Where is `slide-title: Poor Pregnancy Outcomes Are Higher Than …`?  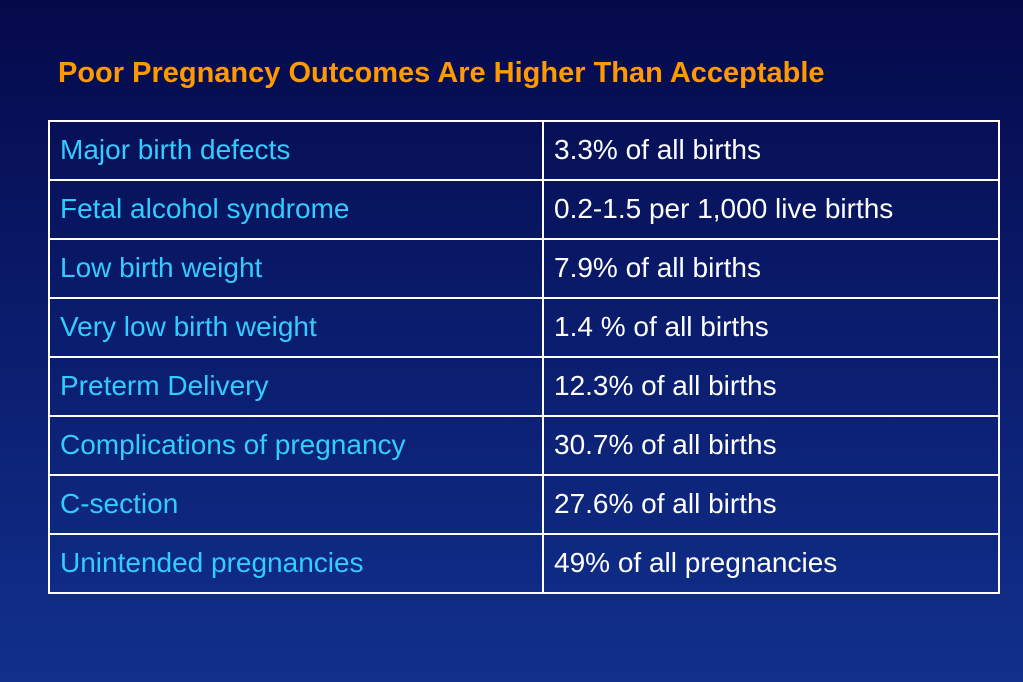
slide-title: Poor Pregnancy Outcomes Are Higher Than … is located at coordinates (441, 73).